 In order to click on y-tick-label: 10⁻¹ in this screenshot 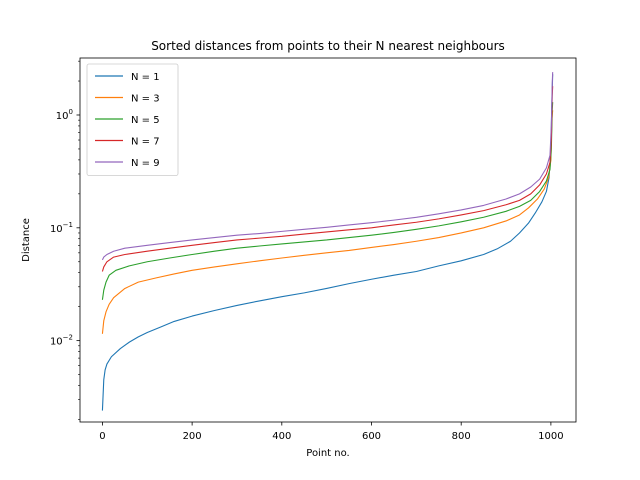, I will do `click(61, 228)`.